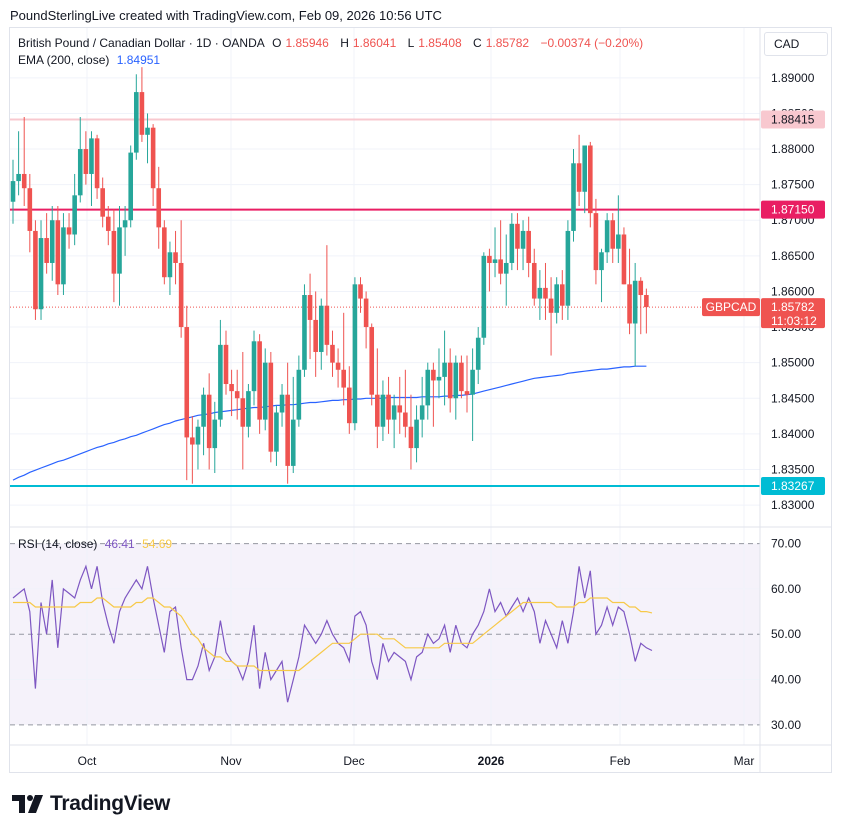 The image size is (843, 834). What do you see at coordinates (796, 44) in the screenshot?
I see `currency-button: CAD` at bounding box center [796, 44].